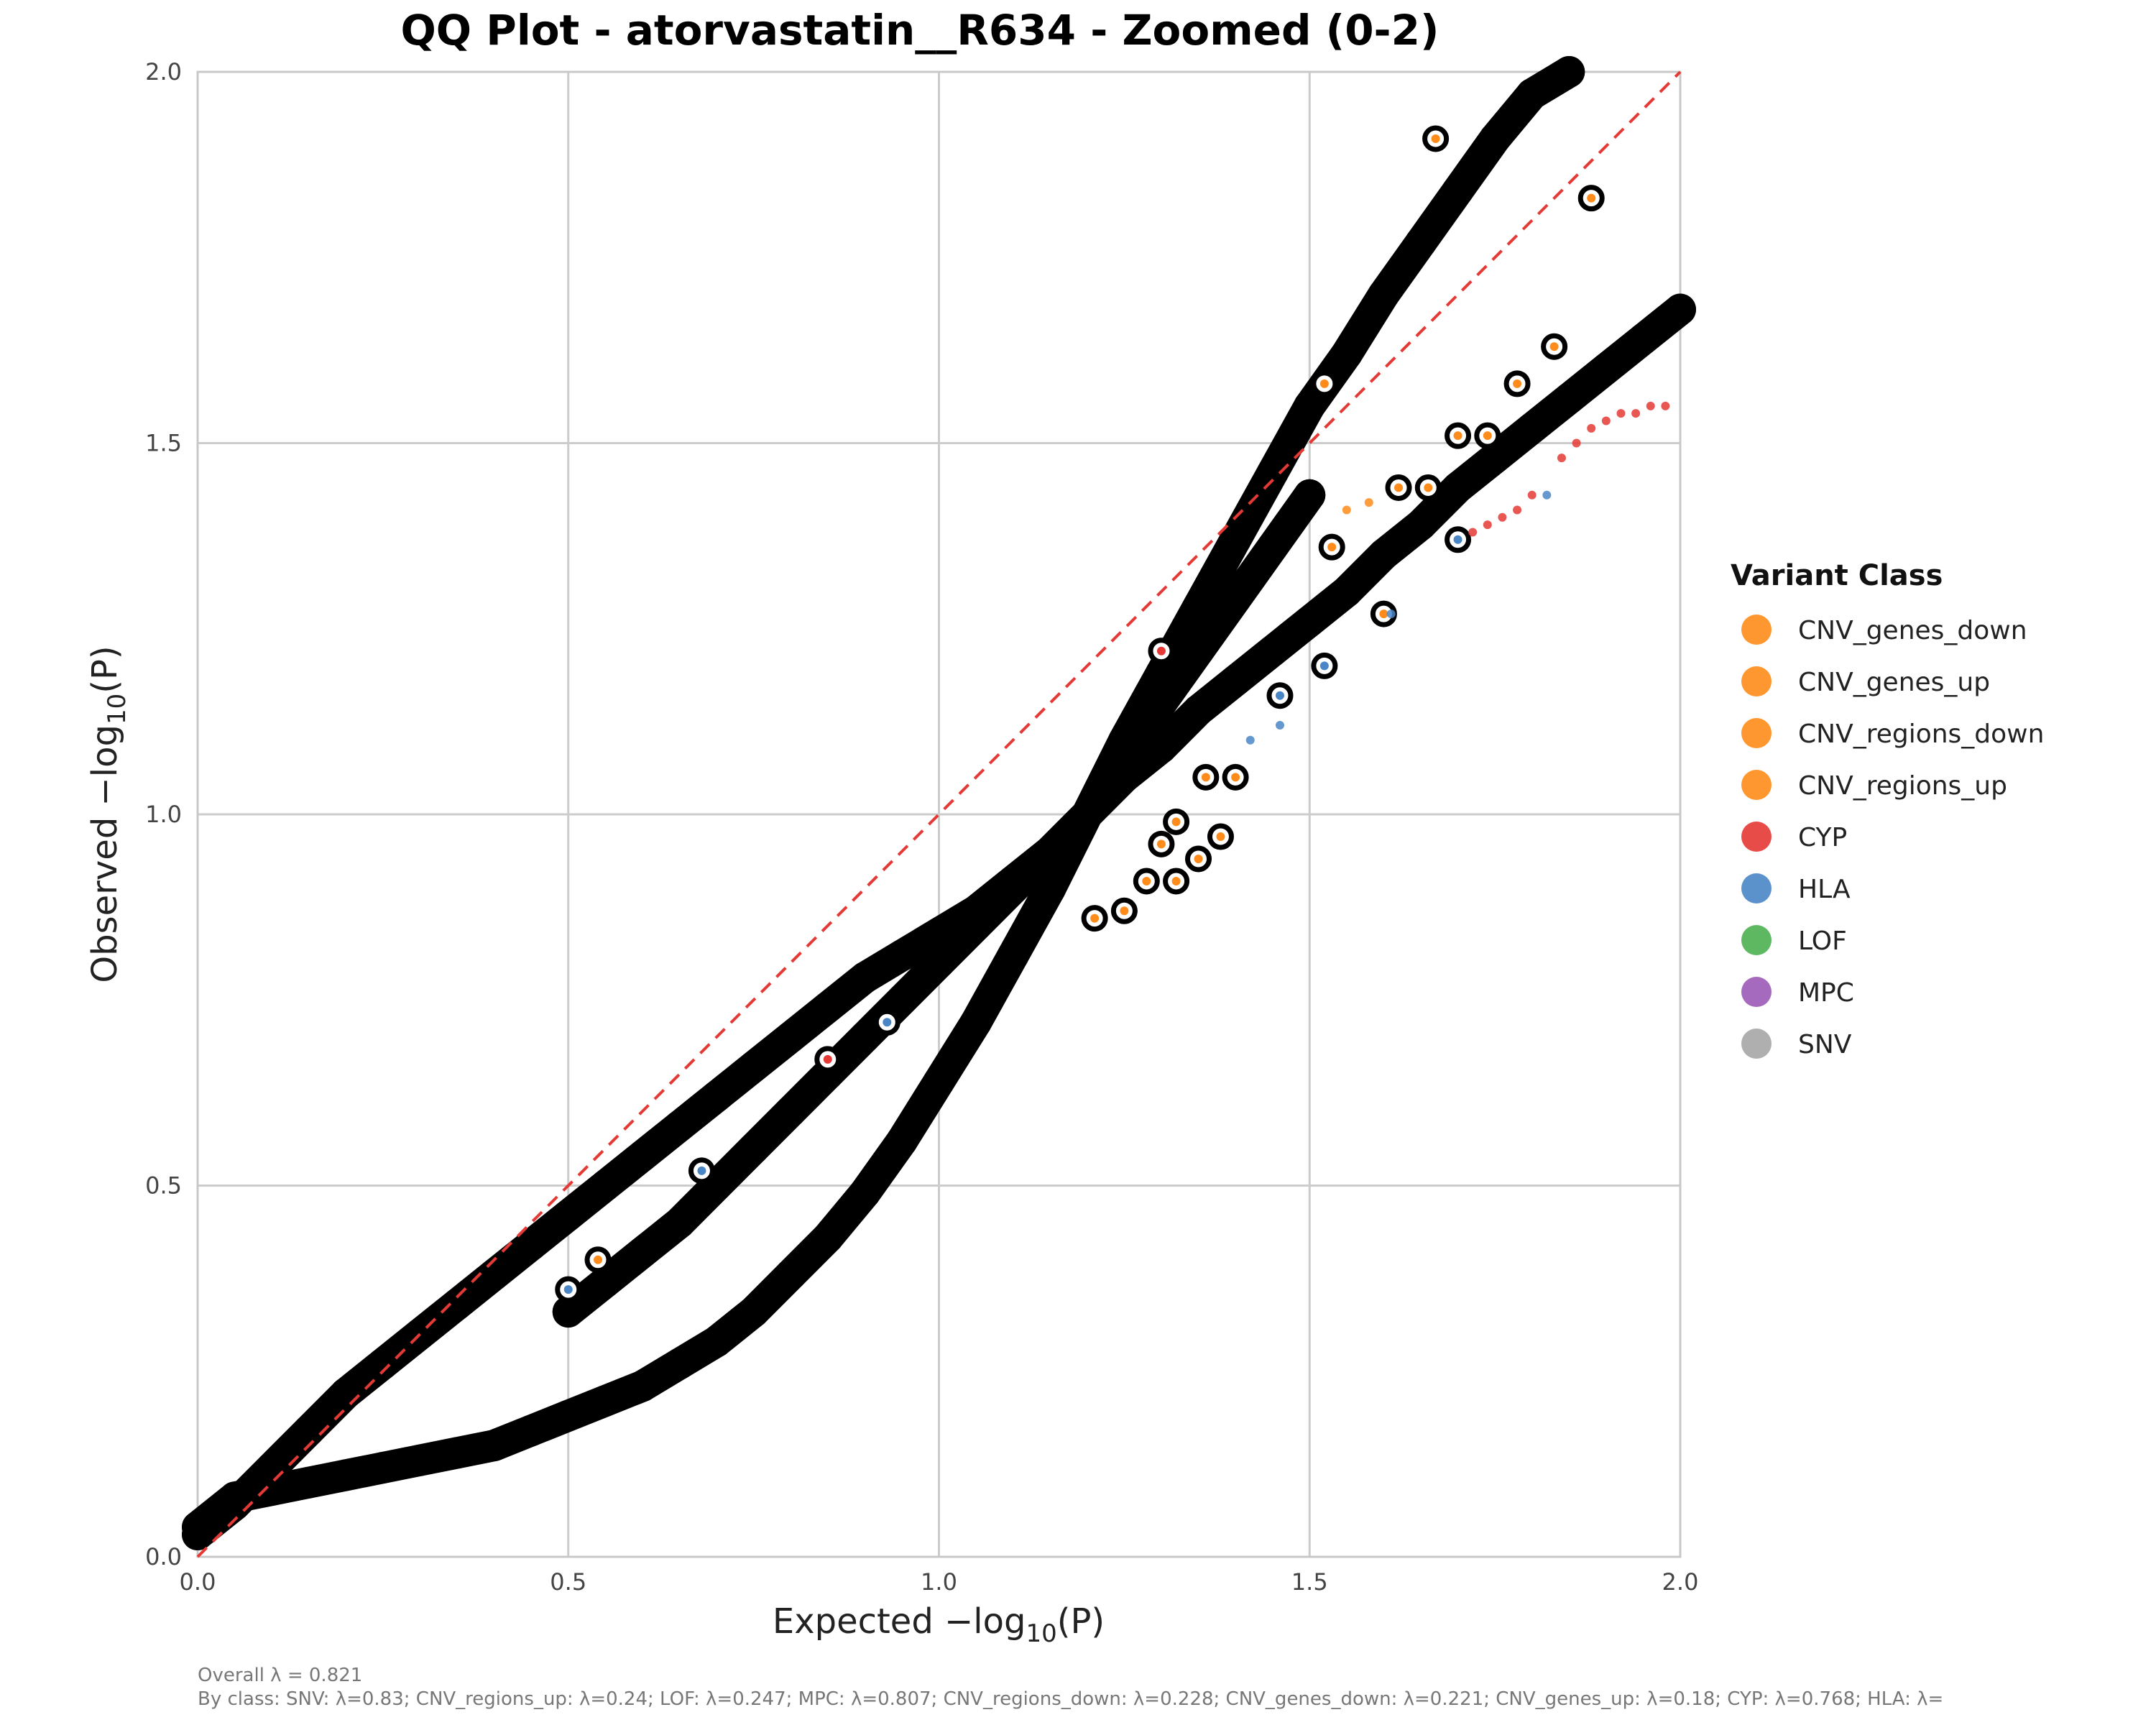  What do you see at coordinates (198, 1582) in the screenshot?
I see `x-tick-label: 0.0` at bounding box center [198, 1582].